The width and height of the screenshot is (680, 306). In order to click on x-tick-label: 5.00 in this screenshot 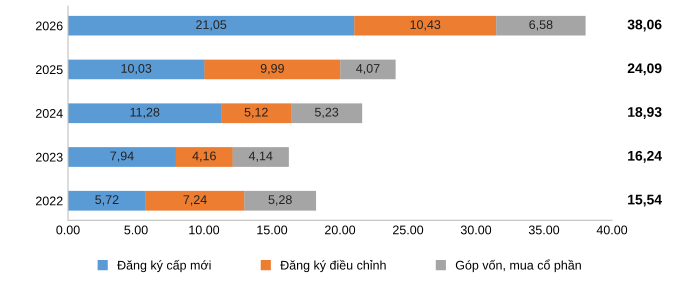, I will do `click(136, 230)`.